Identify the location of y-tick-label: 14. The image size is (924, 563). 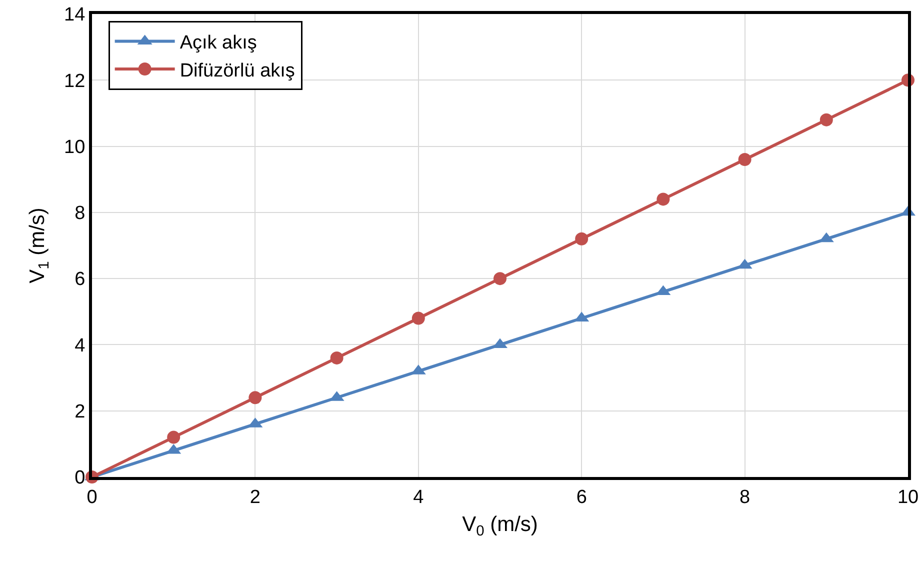
(75, 15).